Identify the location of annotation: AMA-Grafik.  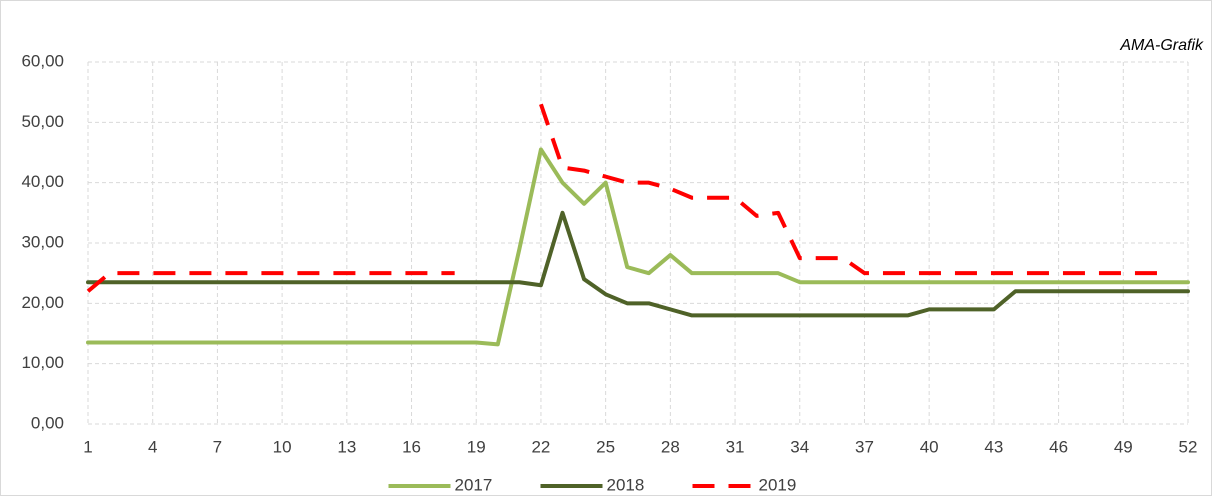
(1161, 45).